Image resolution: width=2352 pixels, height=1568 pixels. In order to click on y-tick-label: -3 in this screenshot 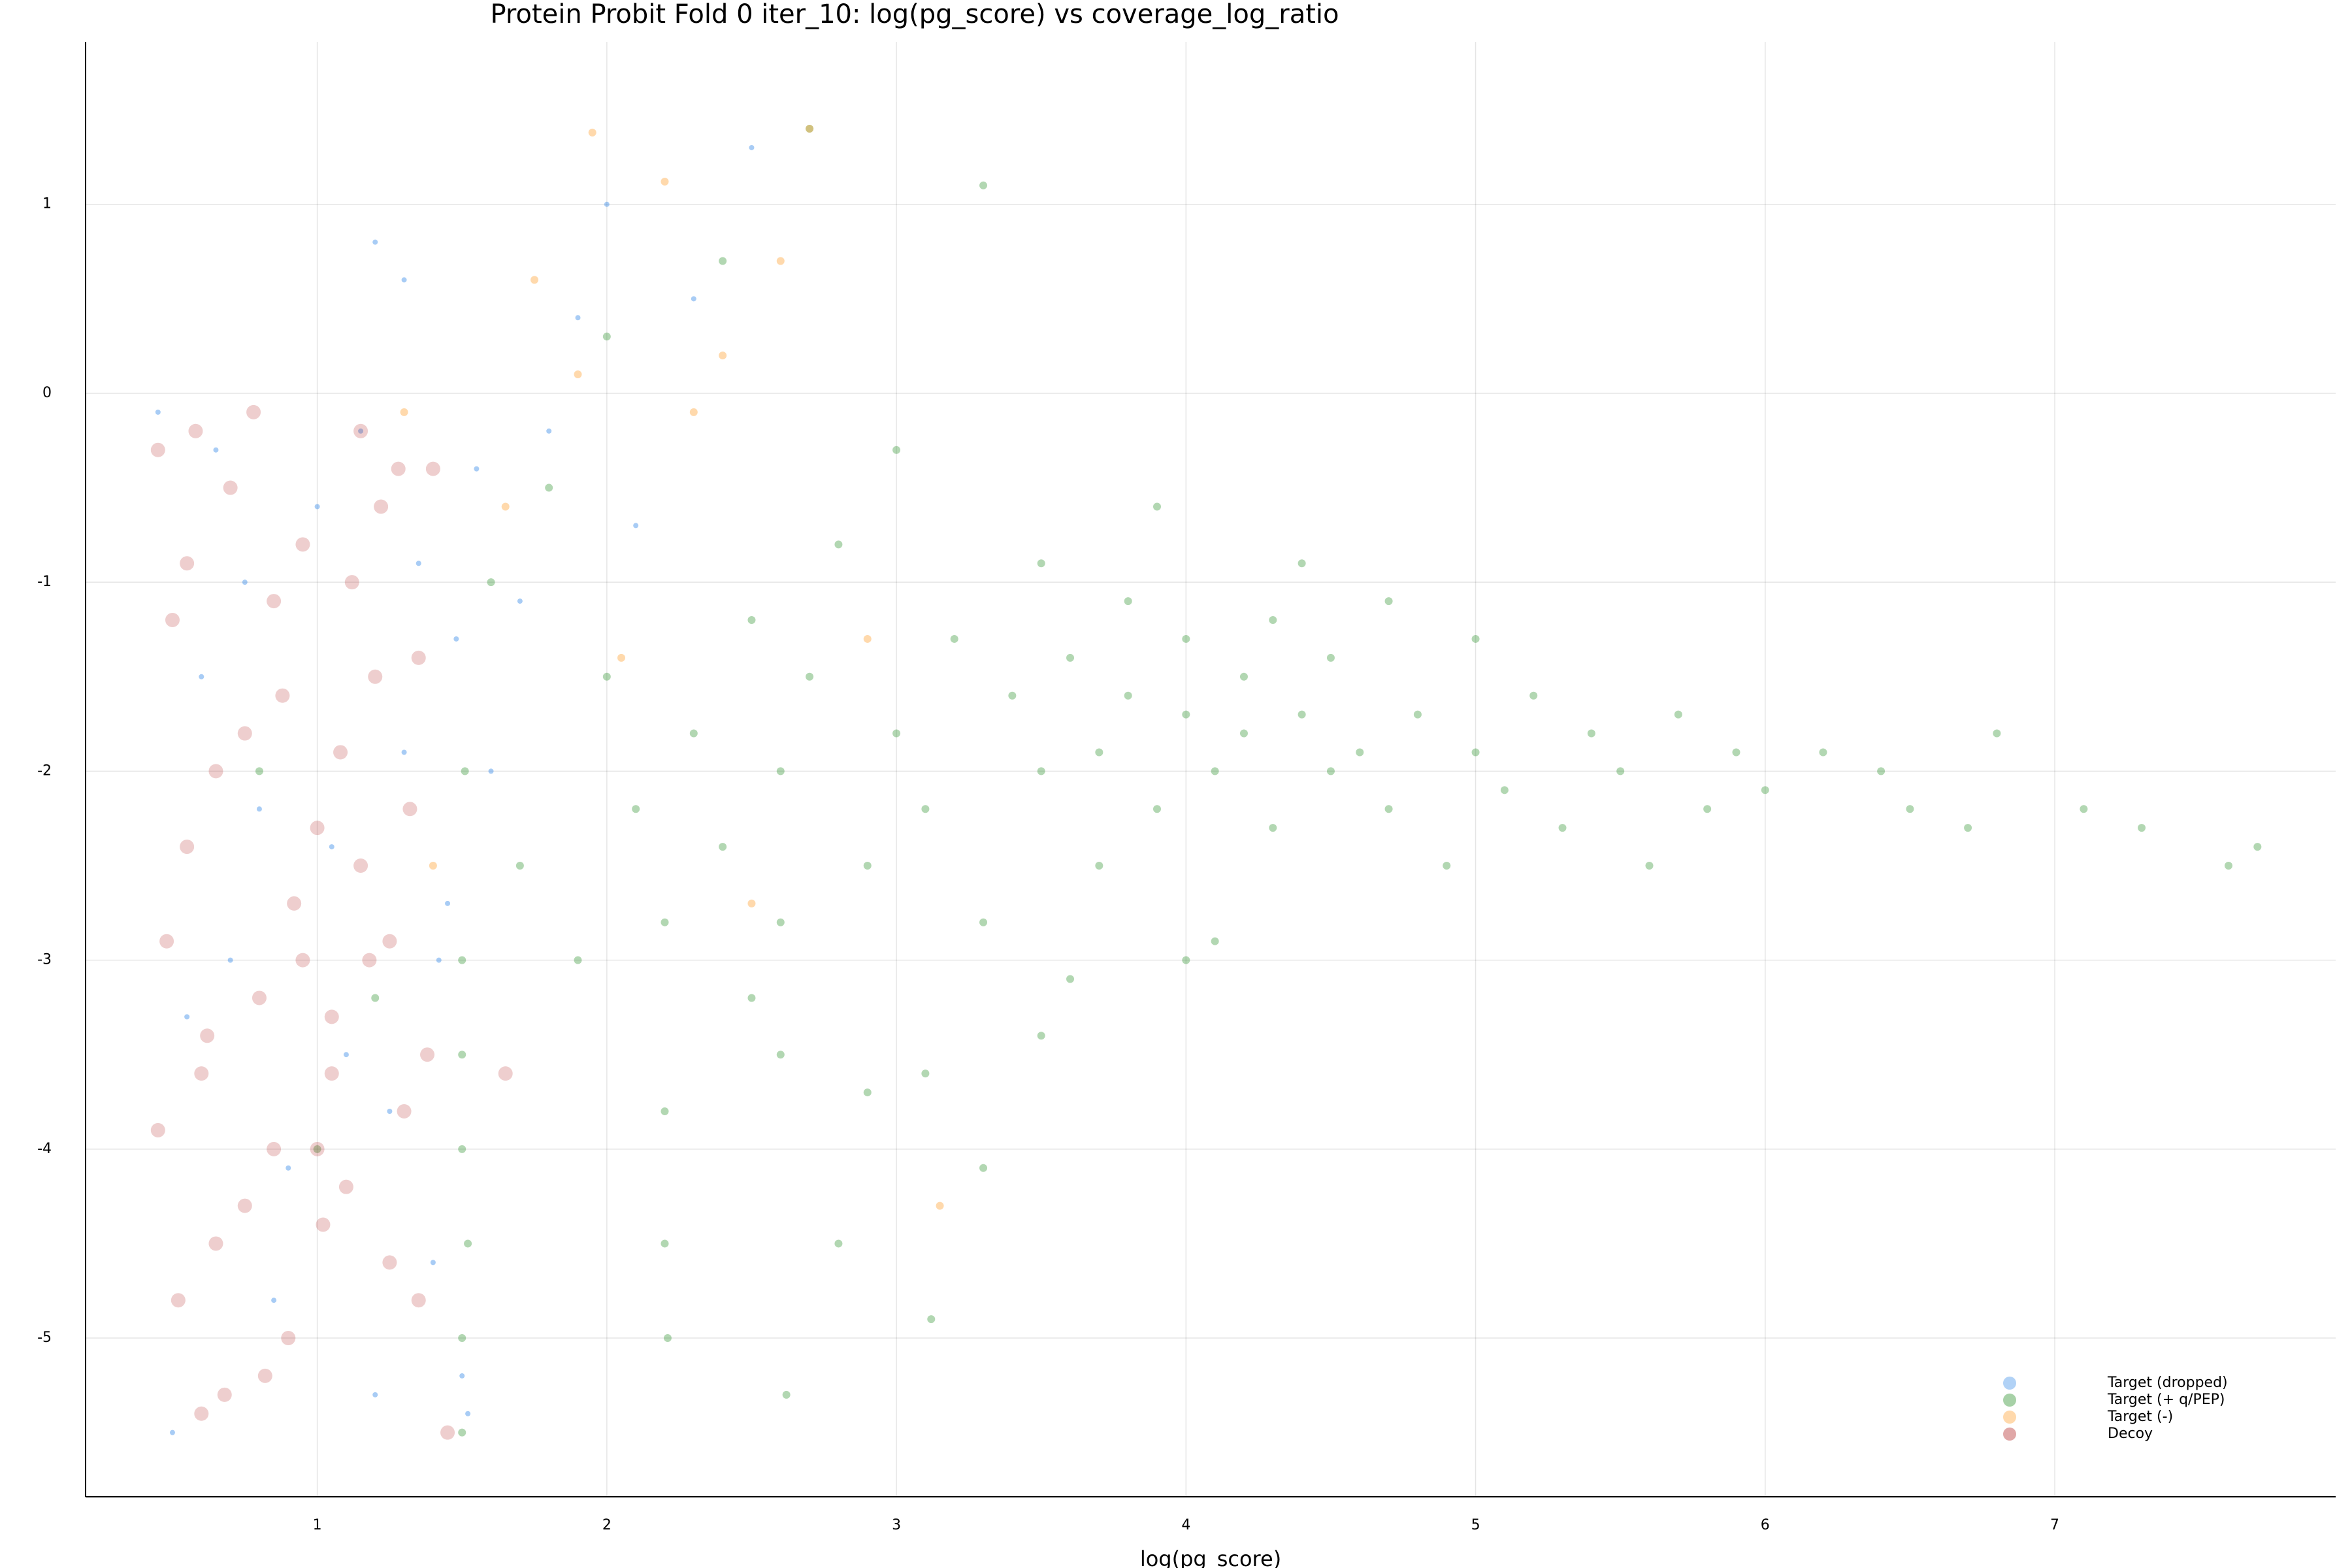, I will do `click(44, 960)`.